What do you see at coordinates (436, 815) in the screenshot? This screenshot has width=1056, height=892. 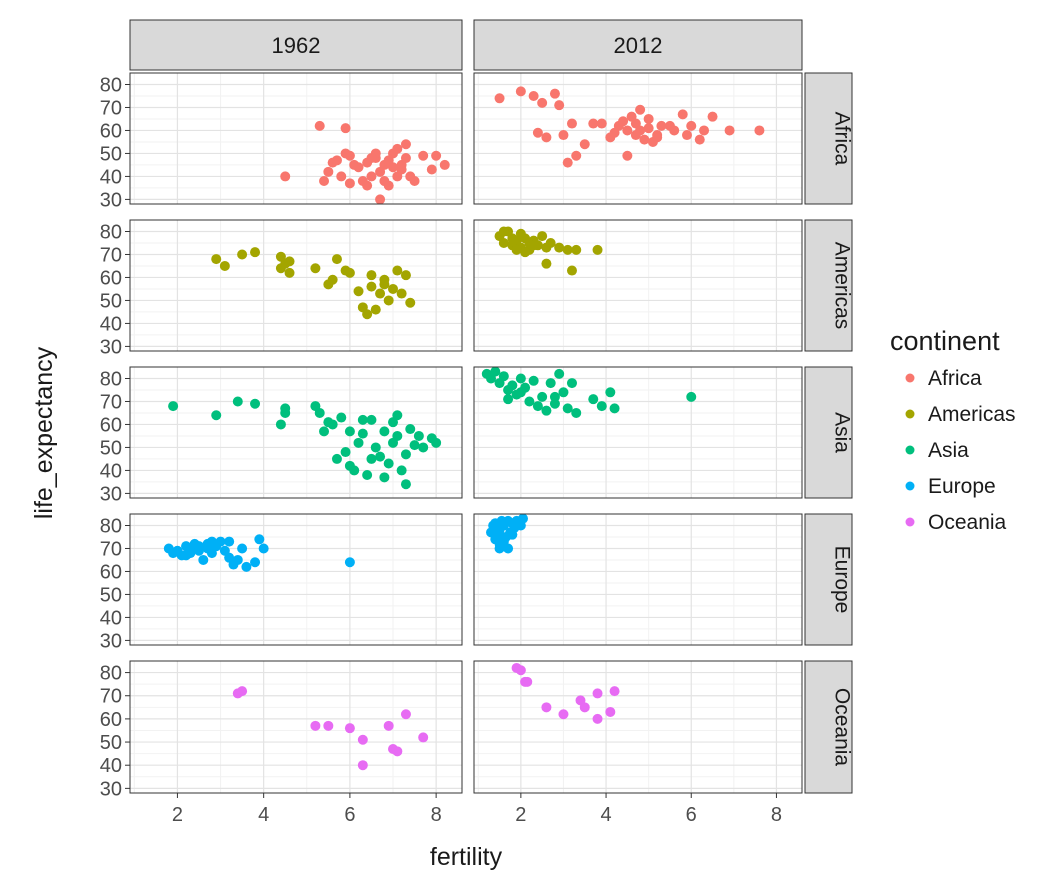 I see `x-tick-label: 8` at bounding box center [436, 815].